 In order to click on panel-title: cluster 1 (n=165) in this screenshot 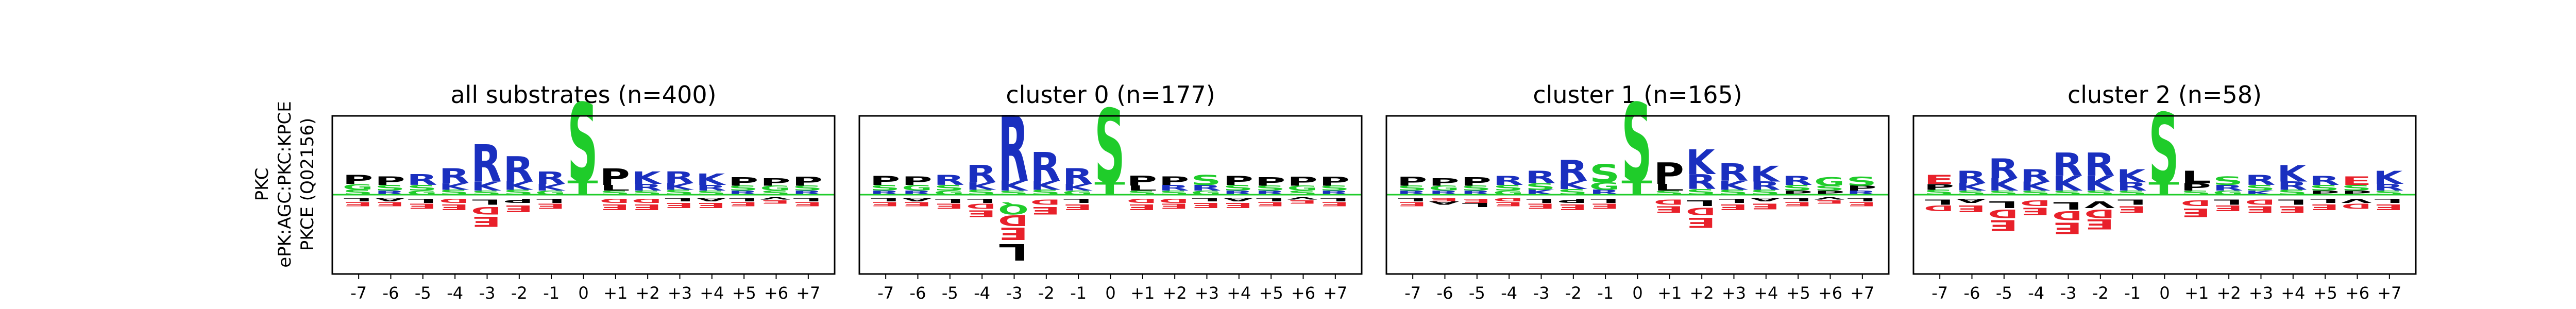, I will do `click(1637, 95)`.